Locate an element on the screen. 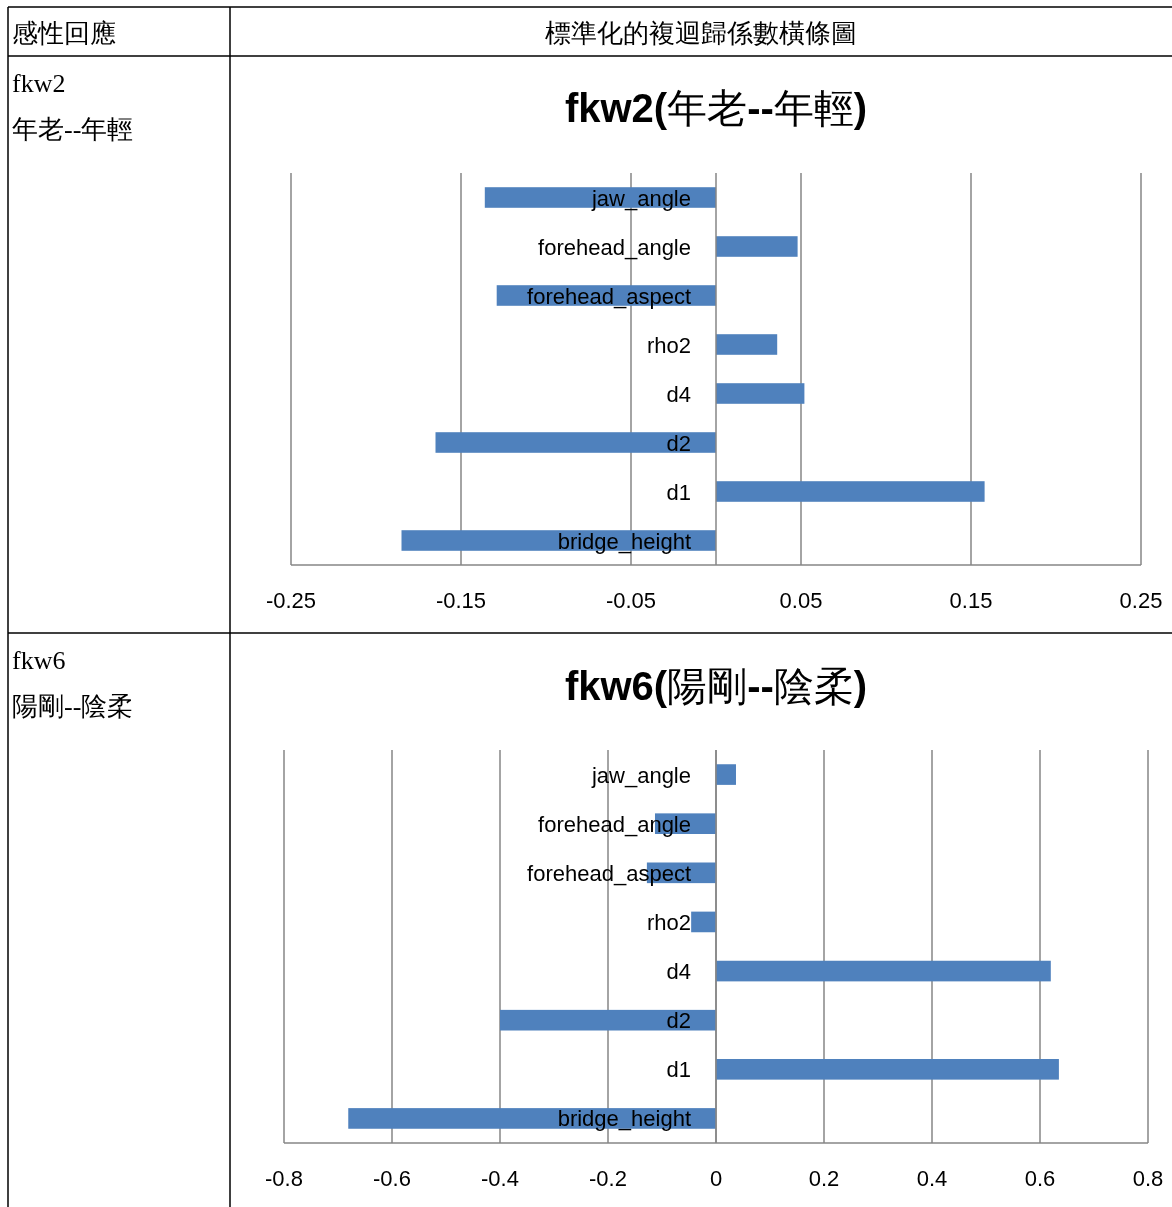 The width and height of the screenshot is (1172, 1207). text: 年老--年輕 is located at coordinates (73, 129).